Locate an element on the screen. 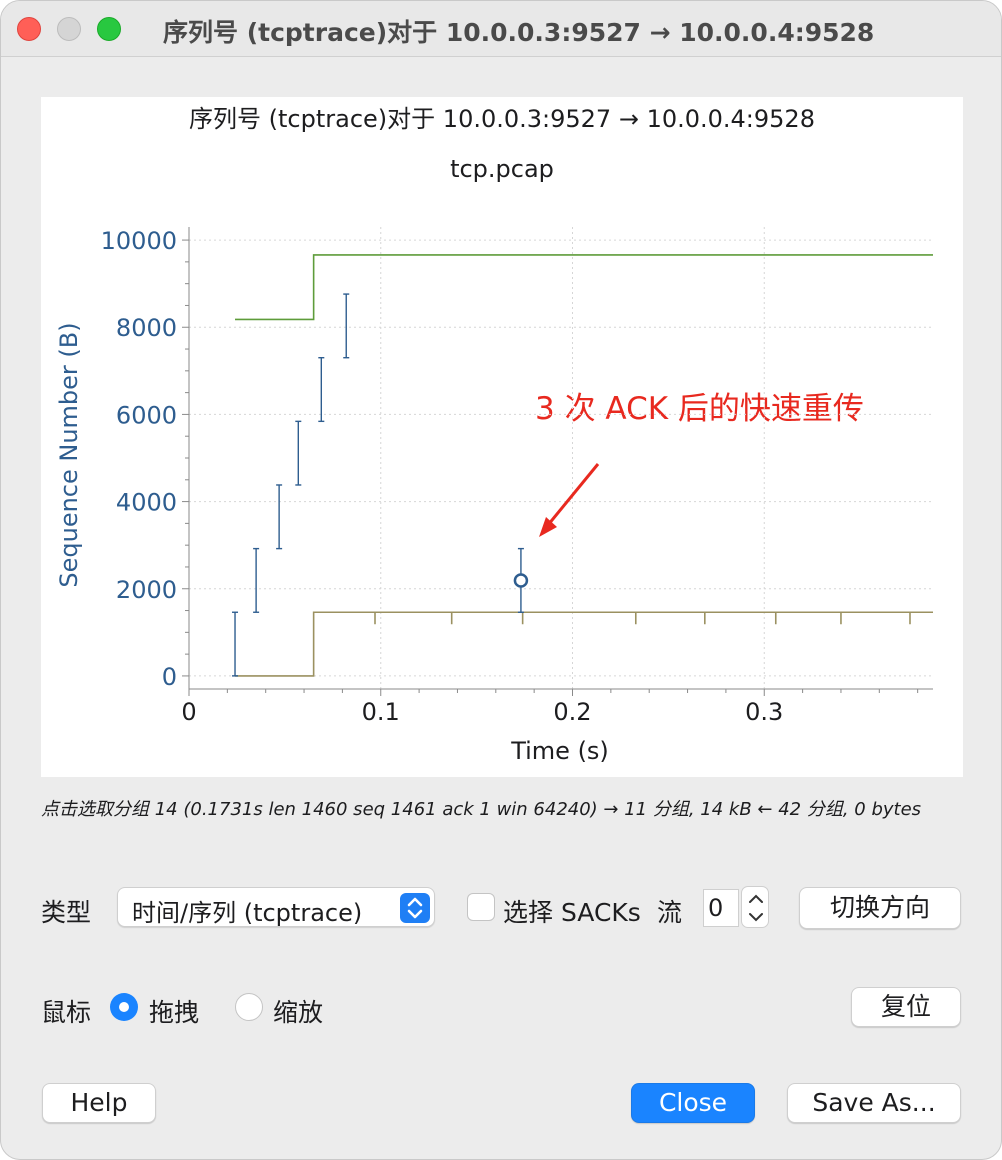 This screenshot has width=1002, height=1160. x-tick-label: 0 is located at coordinates (188, 712).